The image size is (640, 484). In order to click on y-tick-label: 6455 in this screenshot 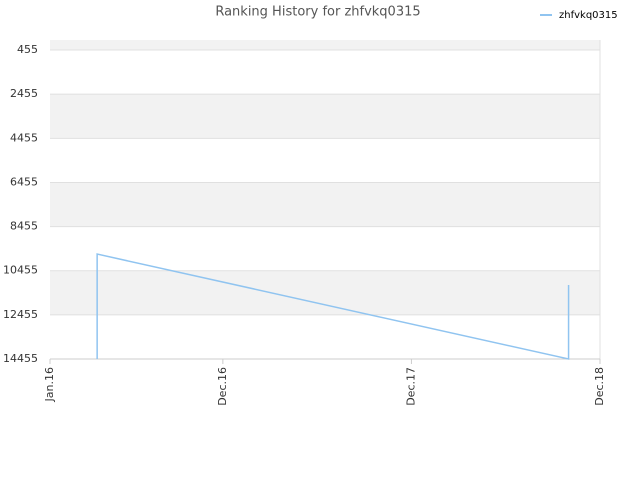, I will do `click(24, 181)`.